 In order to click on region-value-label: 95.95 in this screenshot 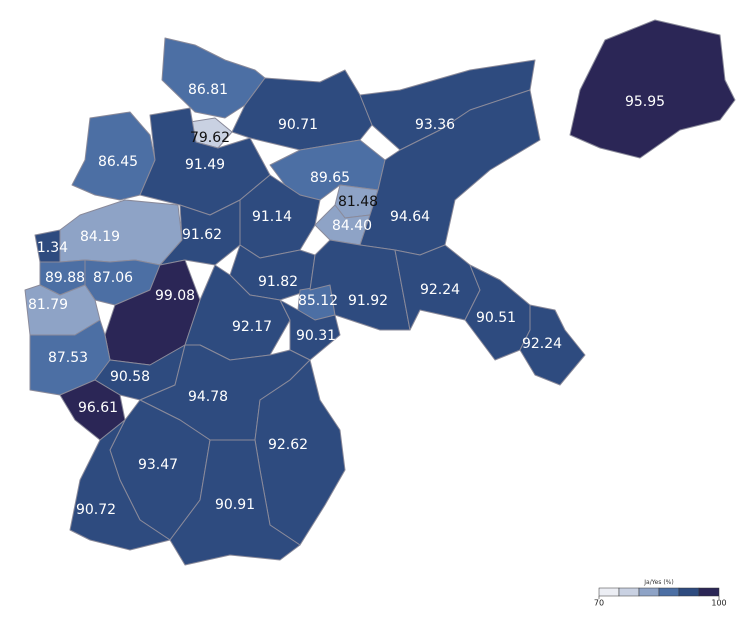, I will do `click(645, 102)`.